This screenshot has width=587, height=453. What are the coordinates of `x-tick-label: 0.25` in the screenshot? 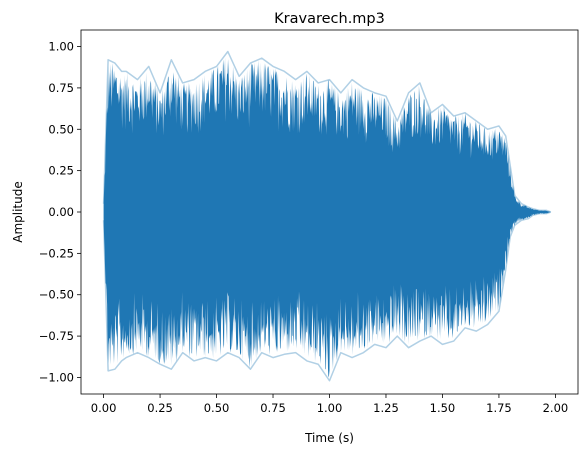 It's located at (160, 408).